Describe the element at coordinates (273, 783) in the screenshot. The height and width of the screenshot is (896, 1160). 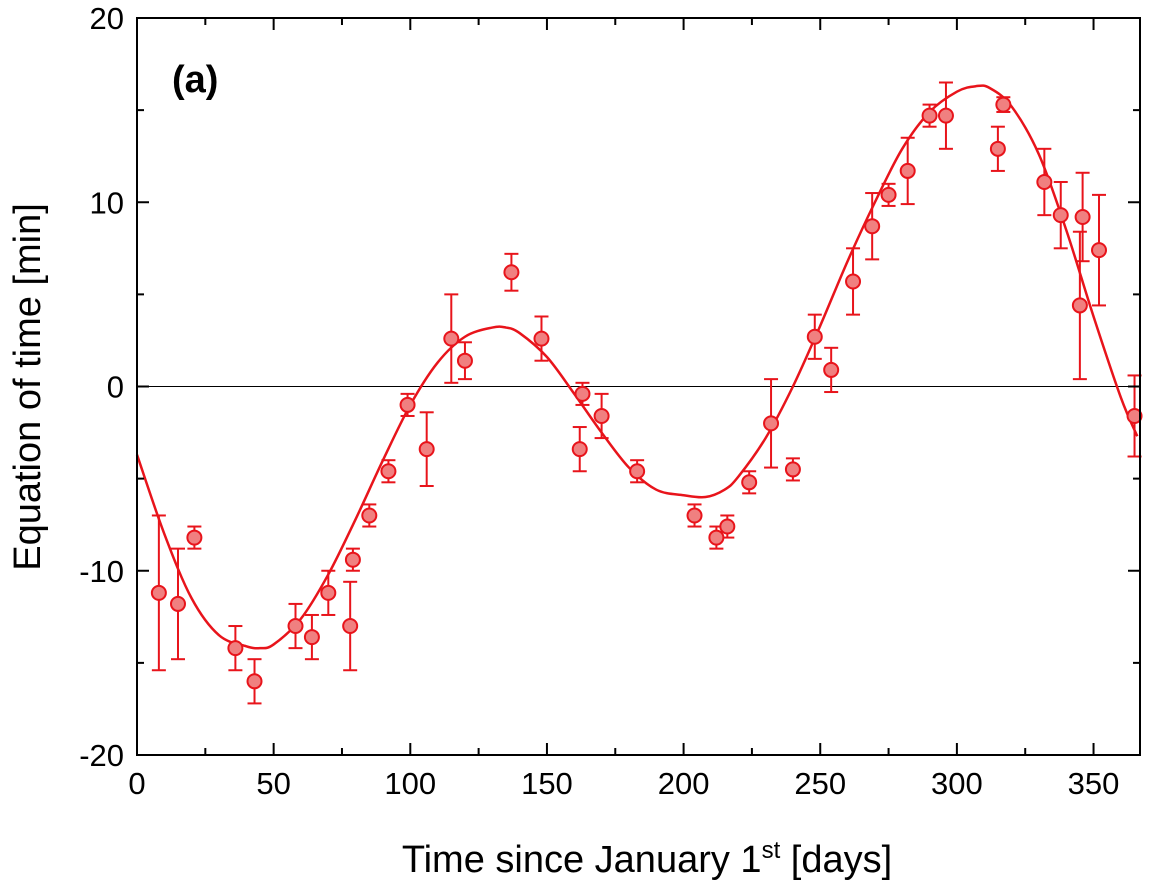
I see `x-tick-label: 50` at that location.